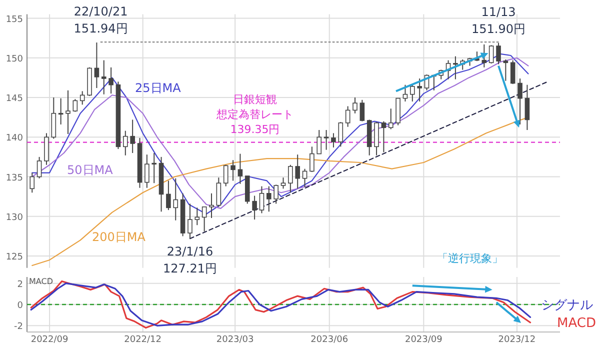  What do you see at coordinates (14, 59) in the screenshot?
I see `ytick: 150` at bounding box center [14, 59].